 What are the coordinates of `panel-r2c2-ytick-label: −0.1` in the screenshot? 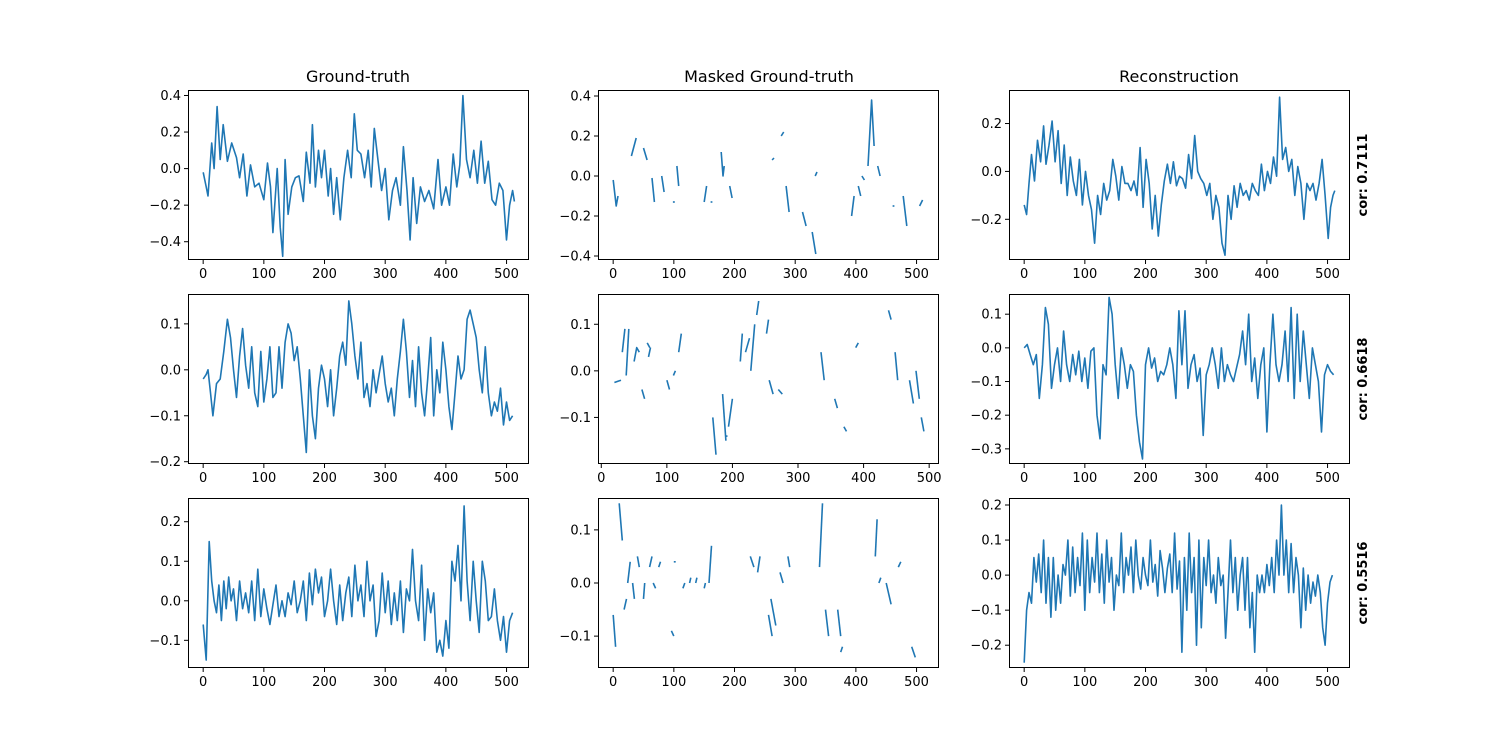 It's located at (575, 418).